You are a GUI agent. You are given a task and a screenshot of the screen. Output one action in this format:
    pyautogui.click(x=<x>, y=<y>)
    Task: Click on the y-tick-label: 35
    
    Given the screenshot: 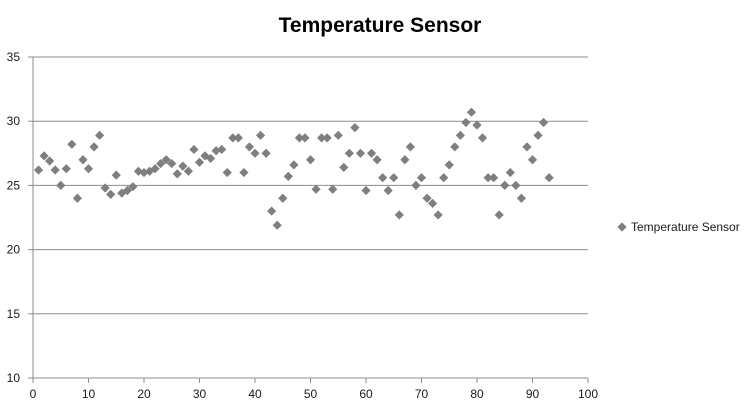 What is the action you would take?
    pyautogui.click(x=14, y=57)
    